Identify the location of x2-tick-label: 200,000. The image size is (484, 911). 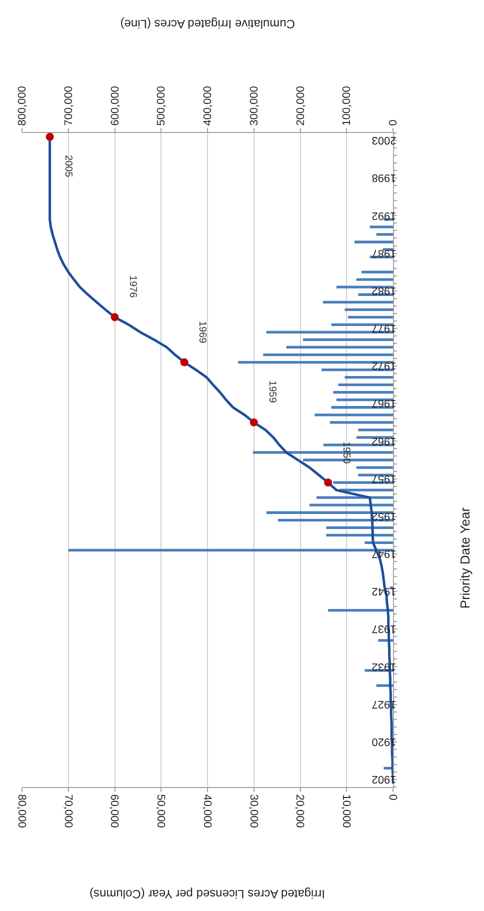
(300, 106).